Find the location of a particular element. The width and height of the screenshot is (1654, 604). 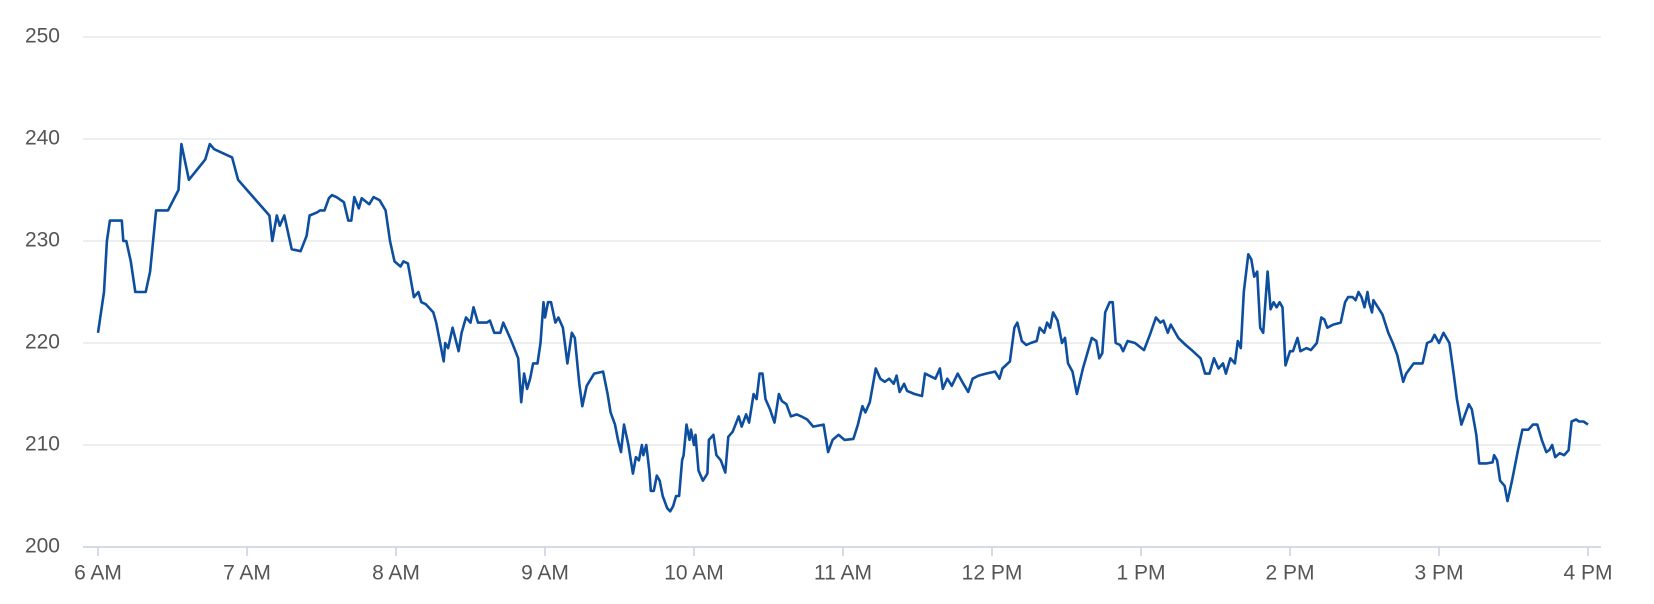

x-tick-label: 8 AM is located at coordinates (396, 573).